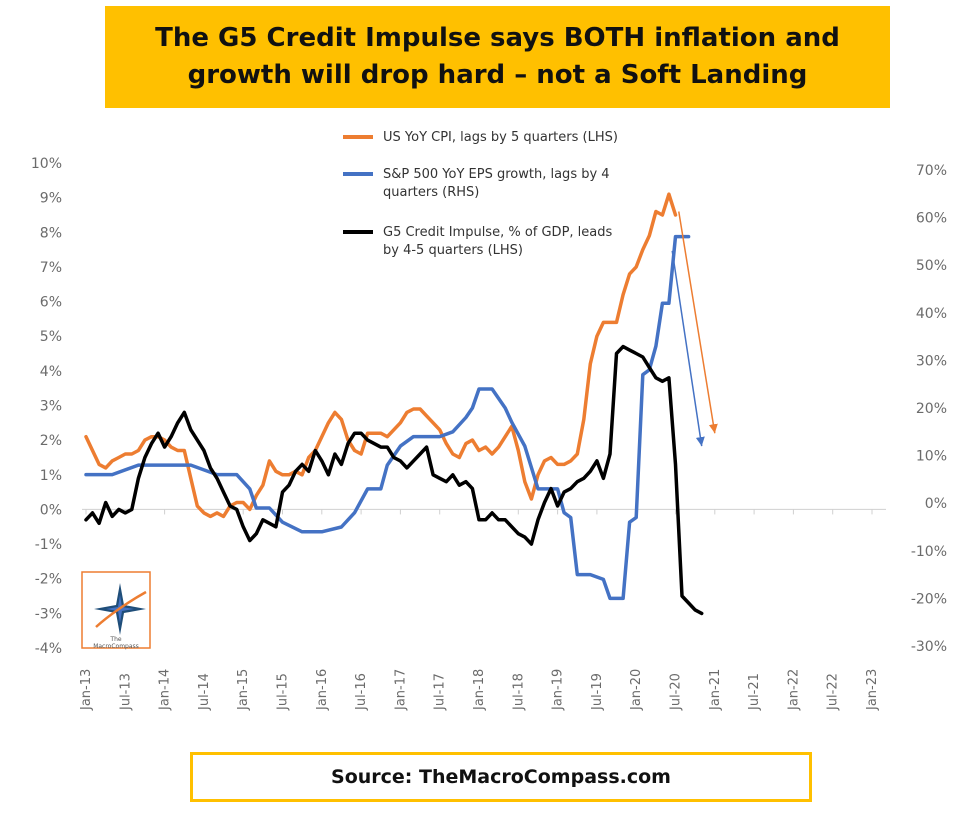  What do you see at coordinates (636, 690) in the screenshot?
I see `x-tick-label: Jan-20` at bounding box center [636, 690].